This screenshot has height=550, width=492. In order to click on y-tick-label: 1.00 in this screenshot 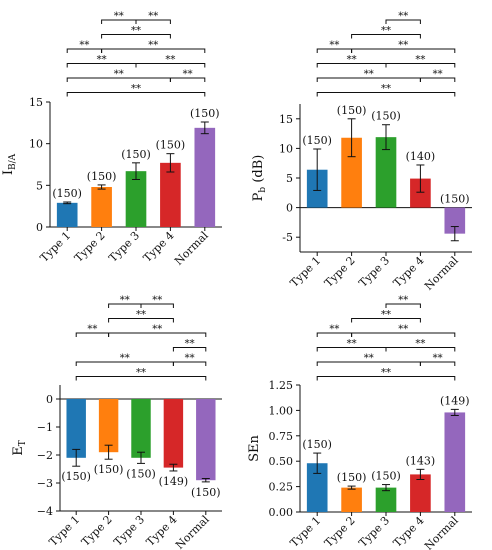, I will do `click(281, 410)`.